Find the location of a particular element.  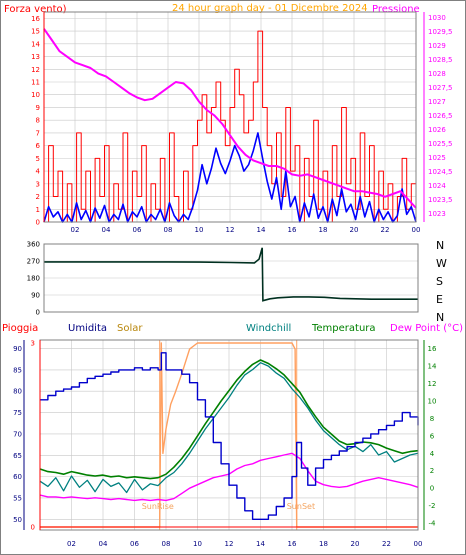

pressure-tick-label: 1023 is located at coordinates (437, 214).